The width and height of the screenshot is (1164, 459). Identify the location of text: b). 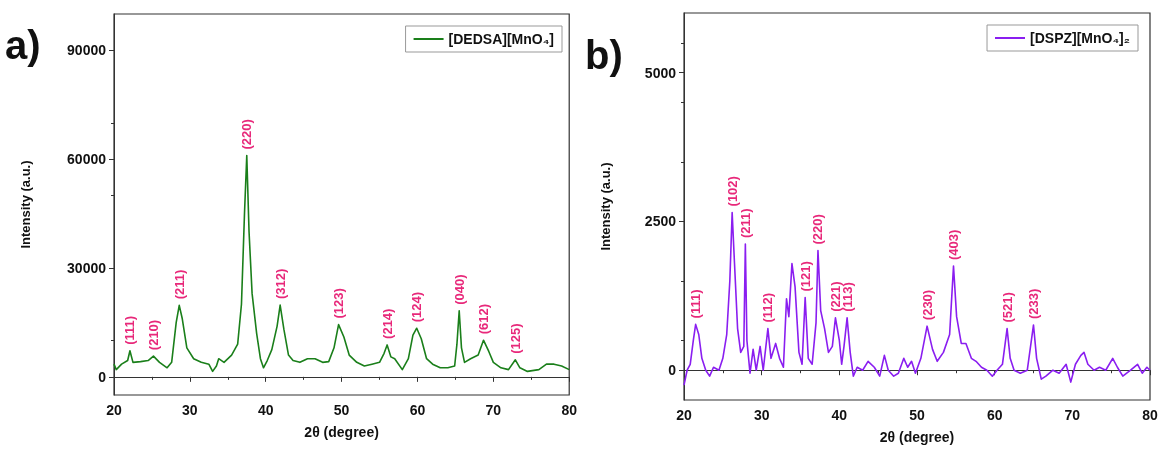
(604, 55).